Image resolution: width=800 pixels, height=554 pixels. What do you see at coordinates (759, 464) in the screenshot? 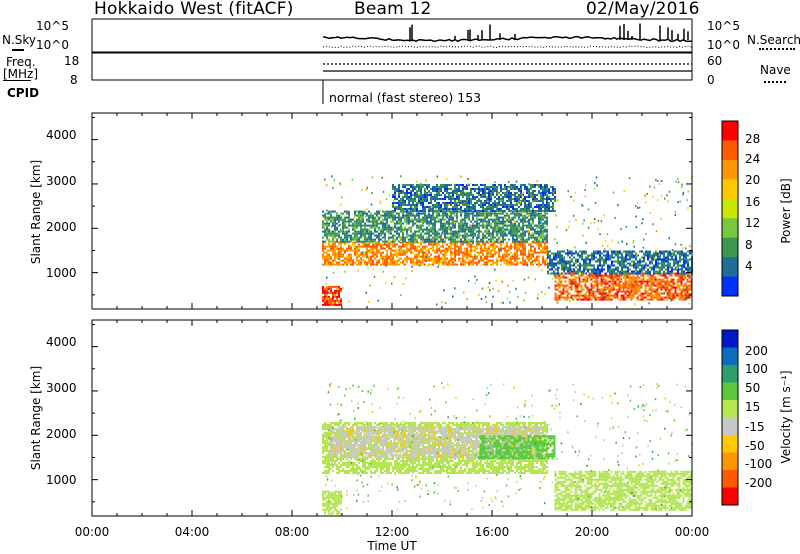
I see `velocity-cbar-tick-neg100: -100` at bounding box center [759, 464].